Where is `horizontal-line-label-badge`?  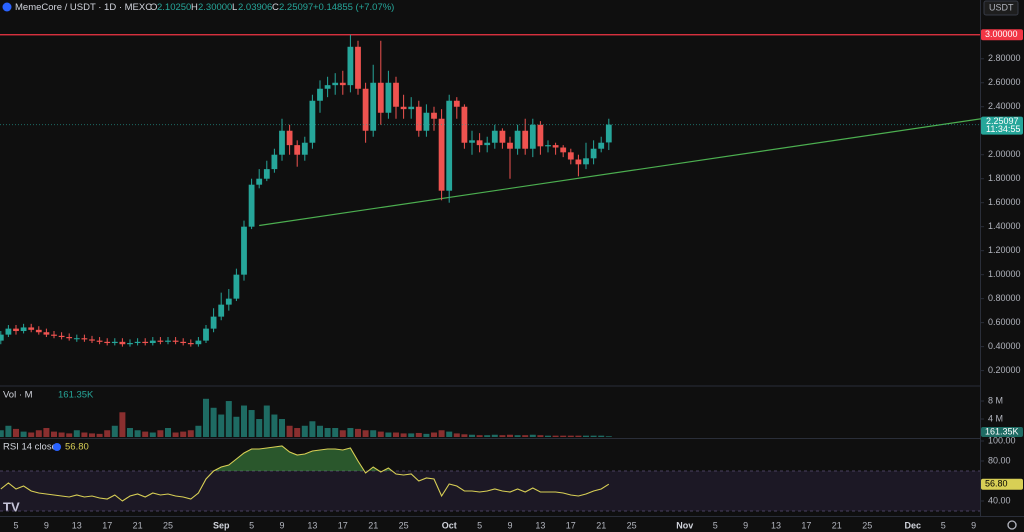 horizontal-line-label-badge is located at coordinates (1002, 35).